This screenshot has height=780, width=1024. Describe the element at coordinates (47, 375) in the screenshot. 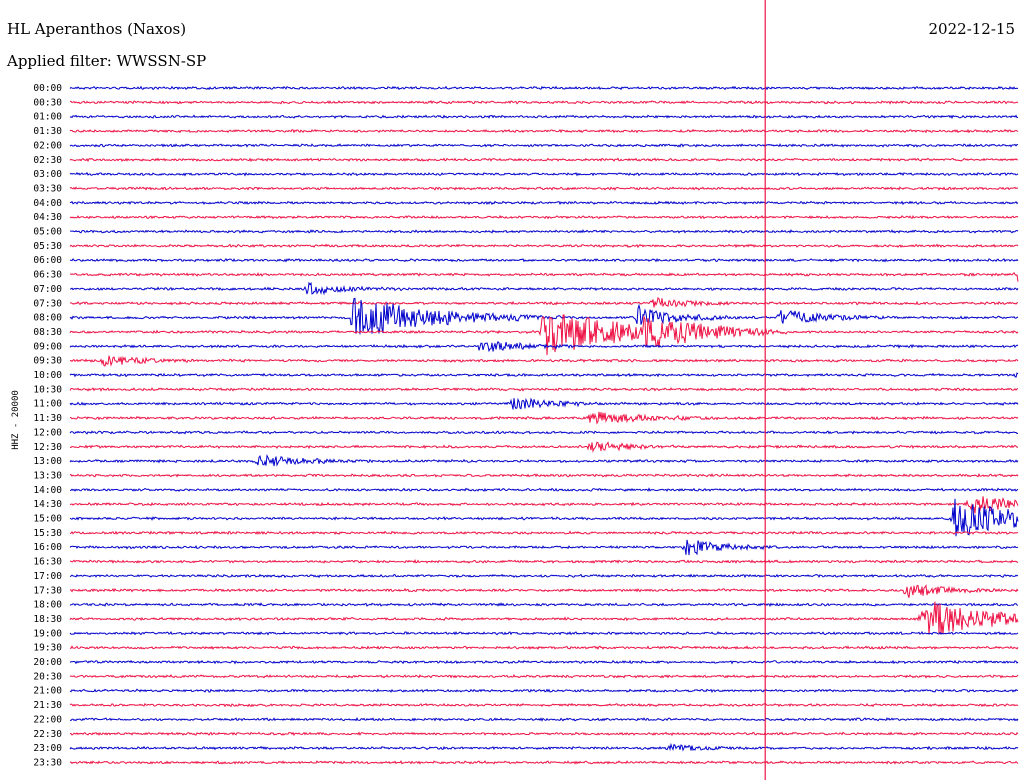

I see `row-label: 10:00` at that location.